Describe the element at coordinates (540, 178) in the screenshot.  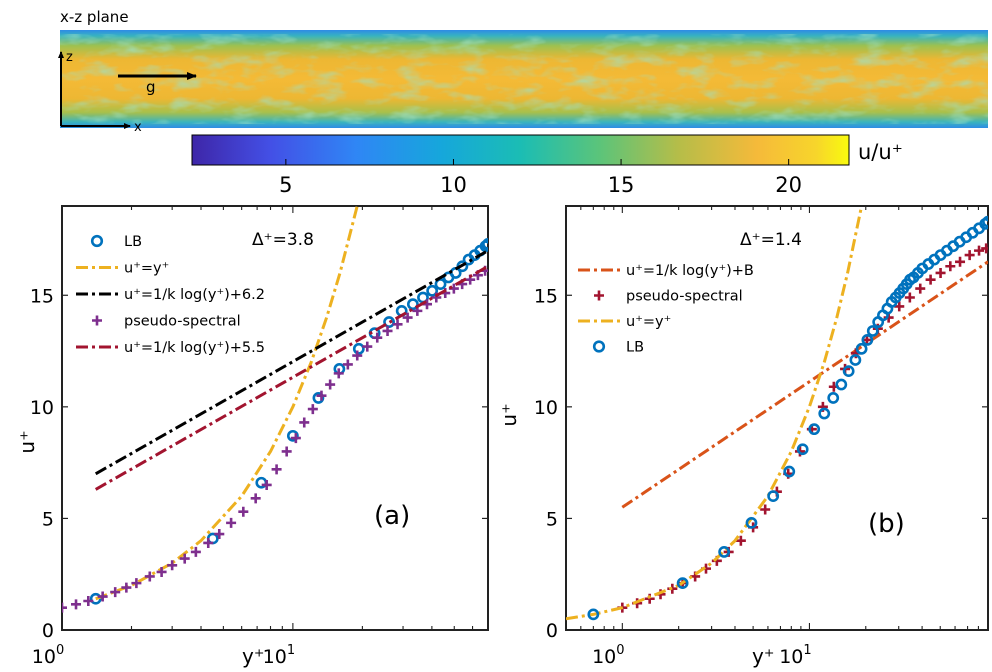
I see `colorbar-ticks: 5 10 15 20` at that location.